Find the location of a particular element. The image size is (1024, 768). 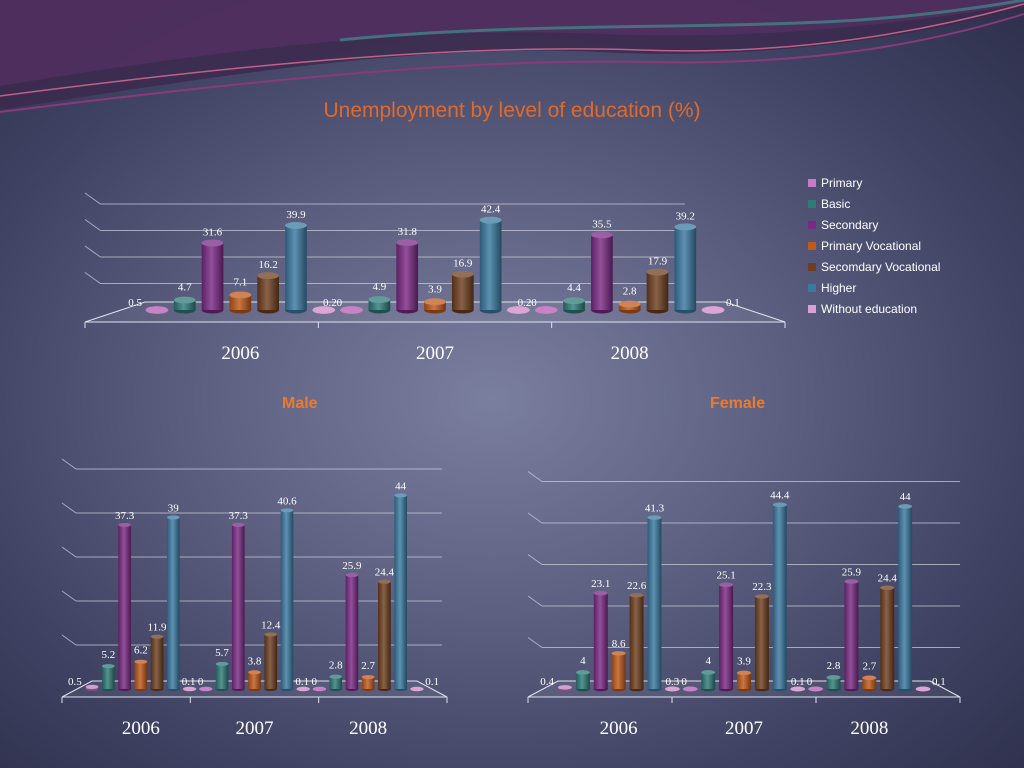

bar-basic-2006 is located at coordinates (108, 678).